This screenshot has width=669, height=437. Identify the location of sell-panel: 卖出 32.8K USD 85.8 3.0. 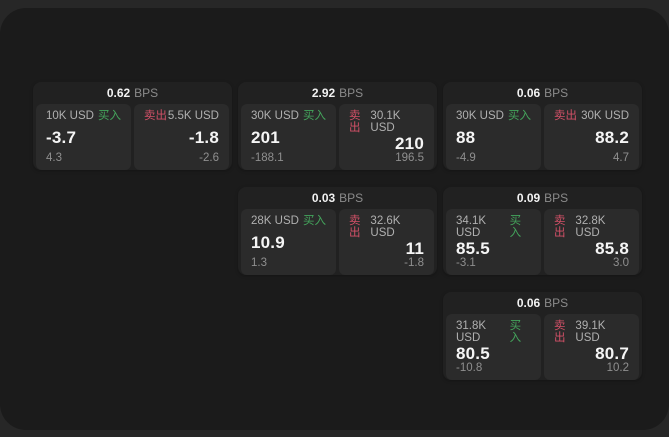
(591, 242).